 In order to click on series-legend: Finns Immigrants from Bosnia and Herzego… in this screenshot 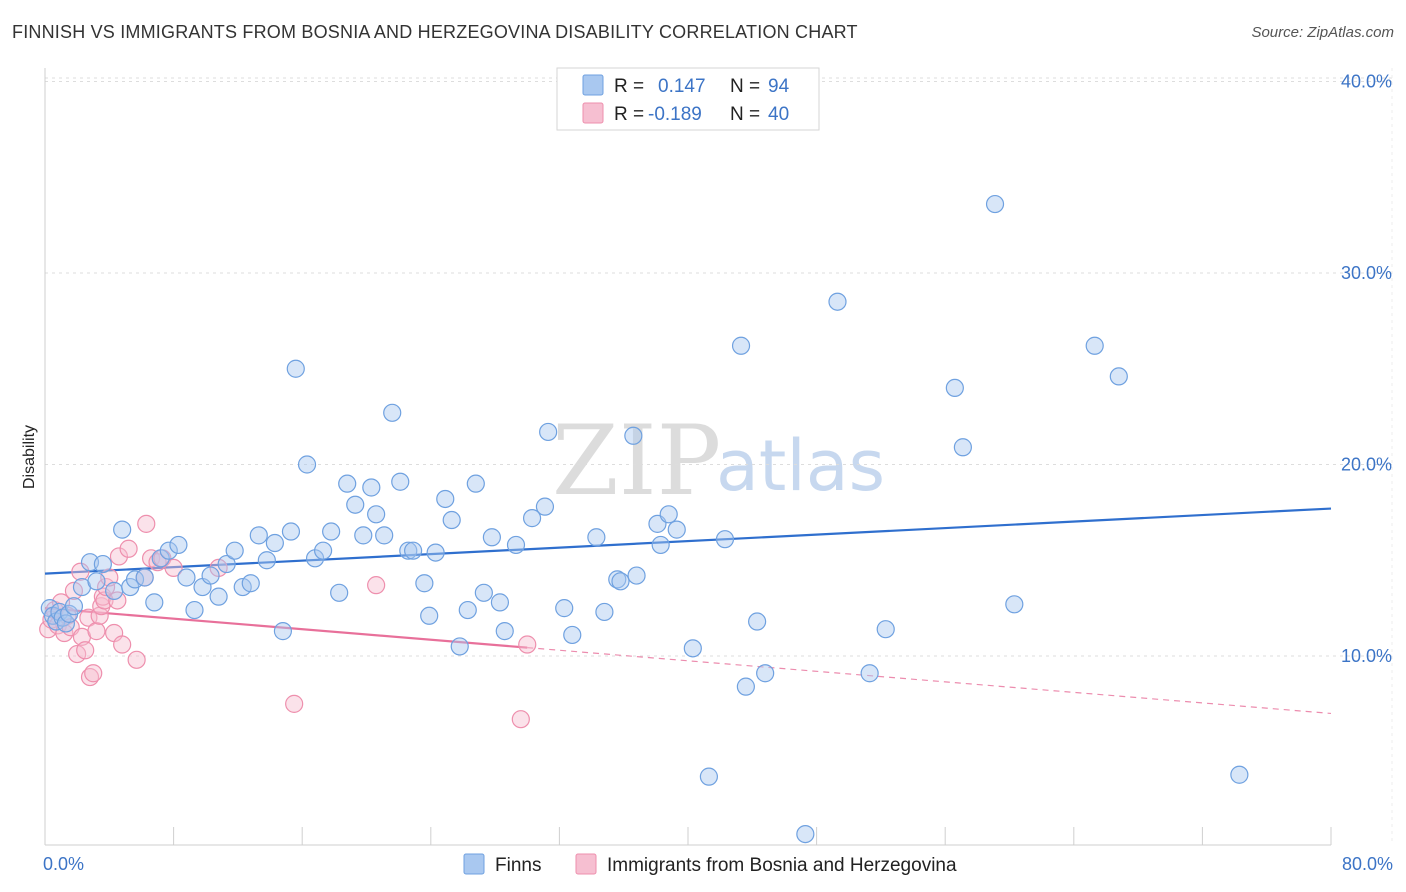, I will do `click(710, 864)`.